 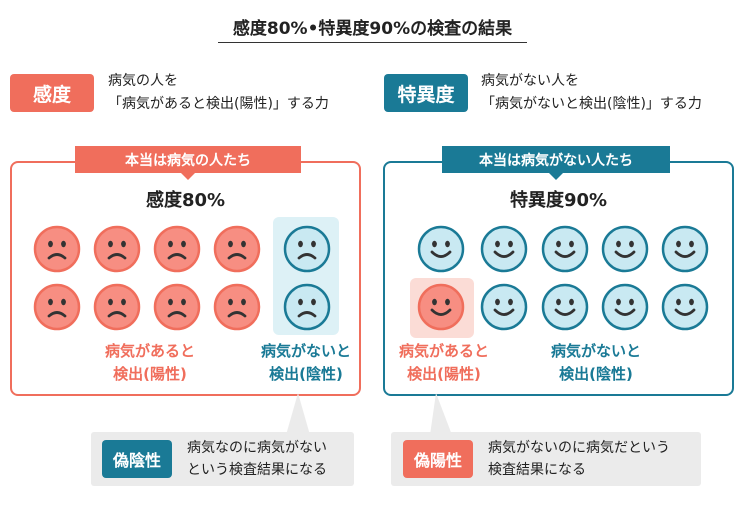 I want to click on false-negative-description: 病気なのに病気がない という検査結果になる, so click(x=257, y=459).